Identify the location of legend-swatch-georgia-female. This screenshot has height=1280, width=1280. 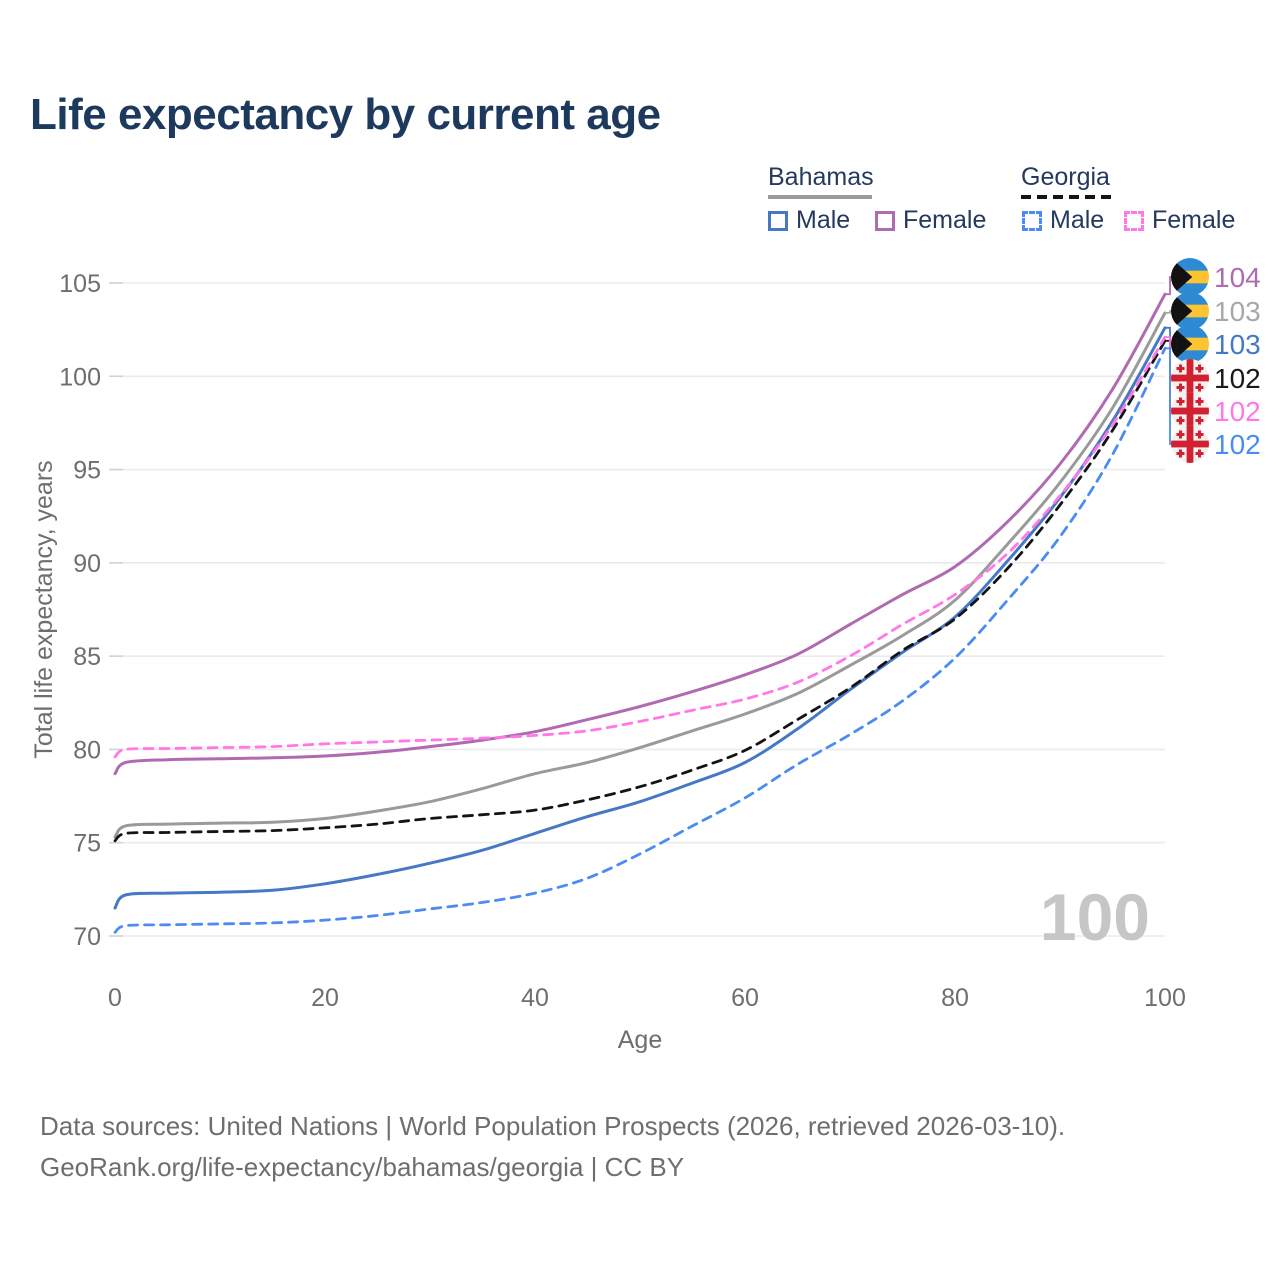
(1134, 220).